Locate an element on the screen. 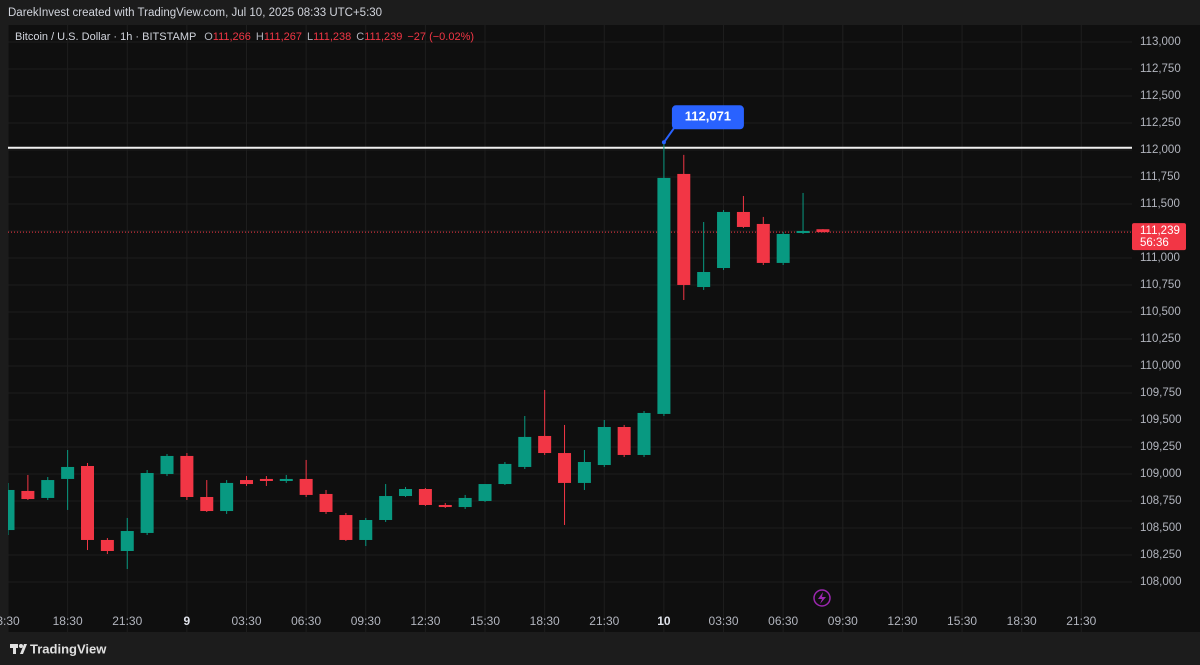  callout-label: 112,071 is located at coordinates (708, 116).